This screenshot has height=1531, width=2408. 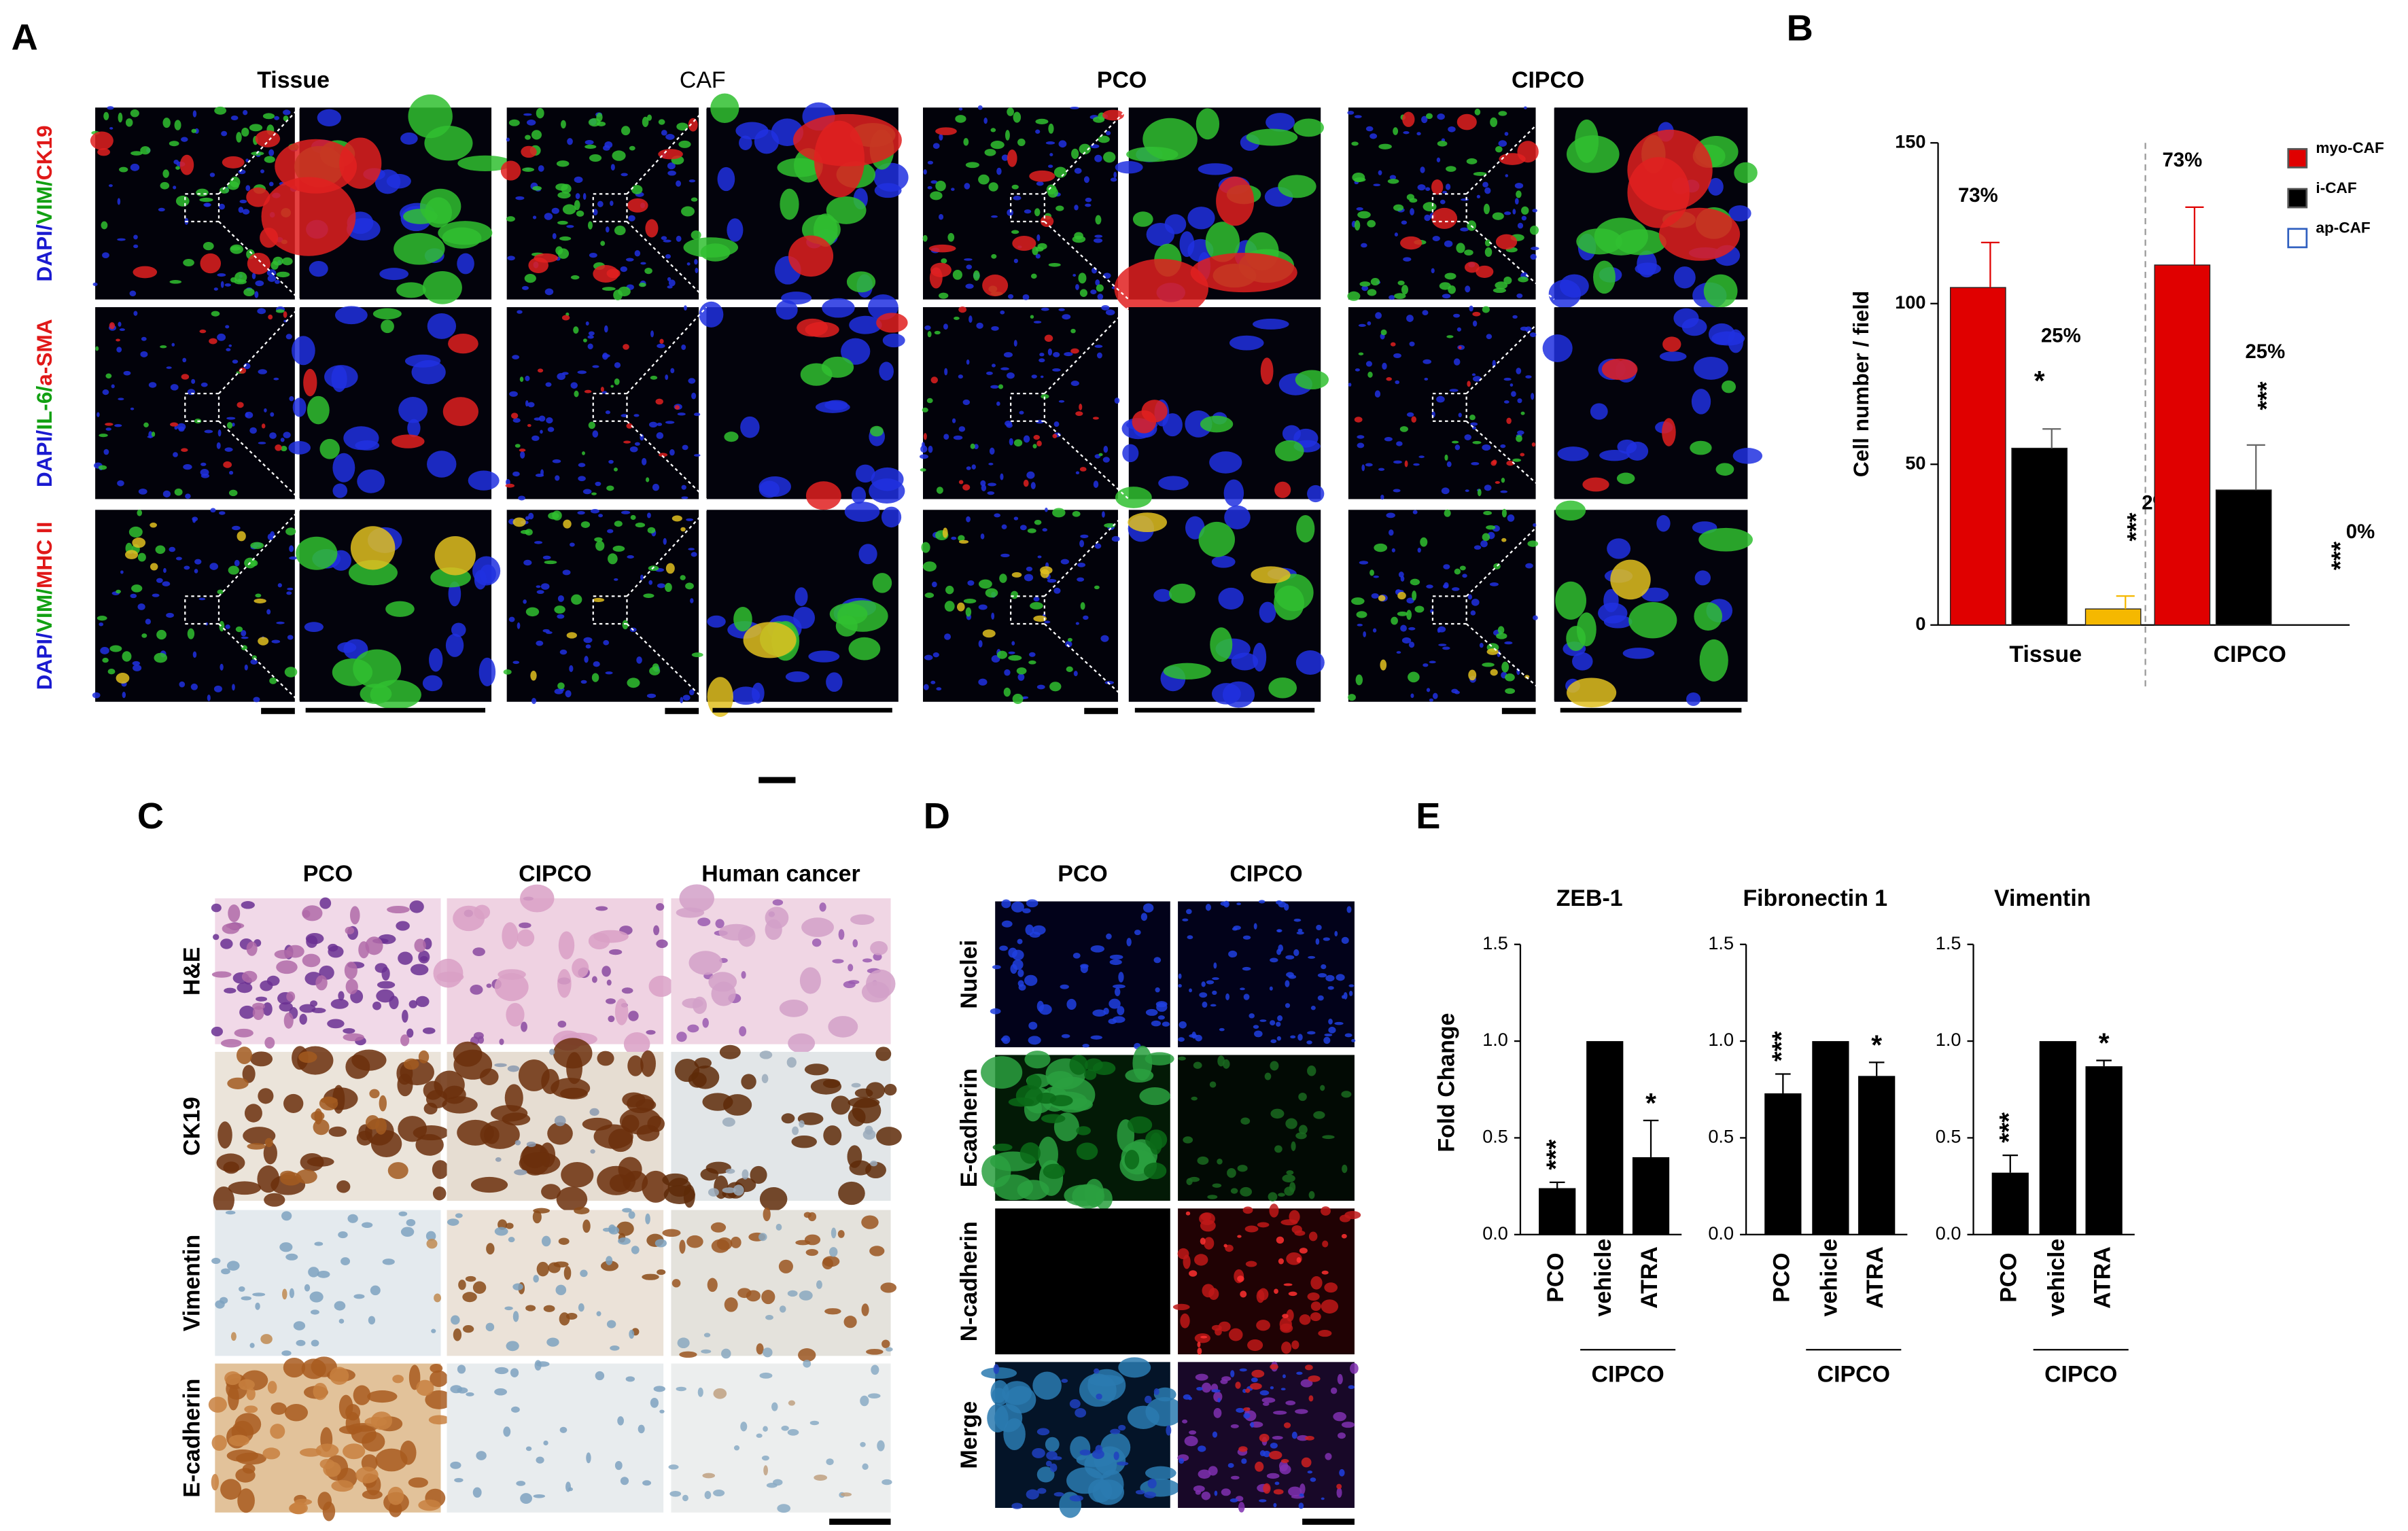 What do you see at coordinates (1800, 29) in the screenshot?
I see `panel-label: B` at bounding box center [1800, 29].